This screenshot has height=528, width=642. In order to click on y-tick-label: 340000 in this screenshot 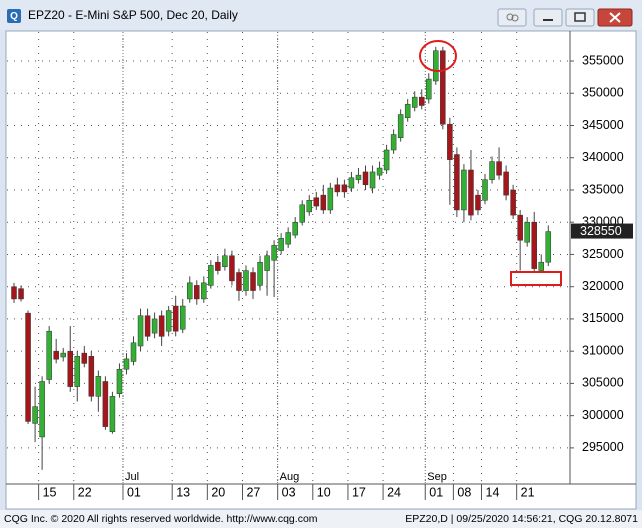, I will do `click(603, 157)`.